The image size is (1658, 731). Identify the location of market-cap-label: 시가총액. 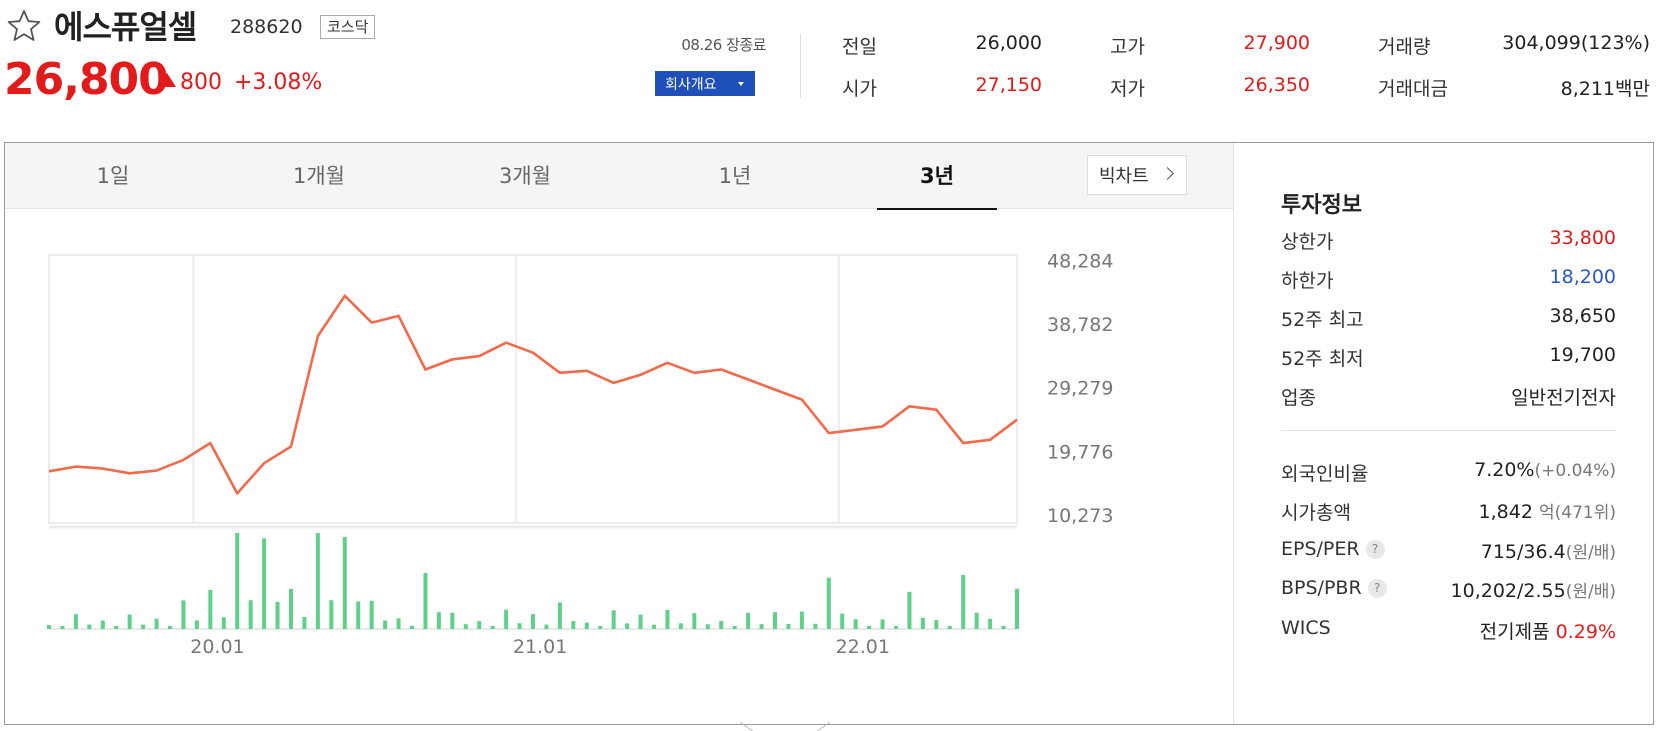
(1316, 513).